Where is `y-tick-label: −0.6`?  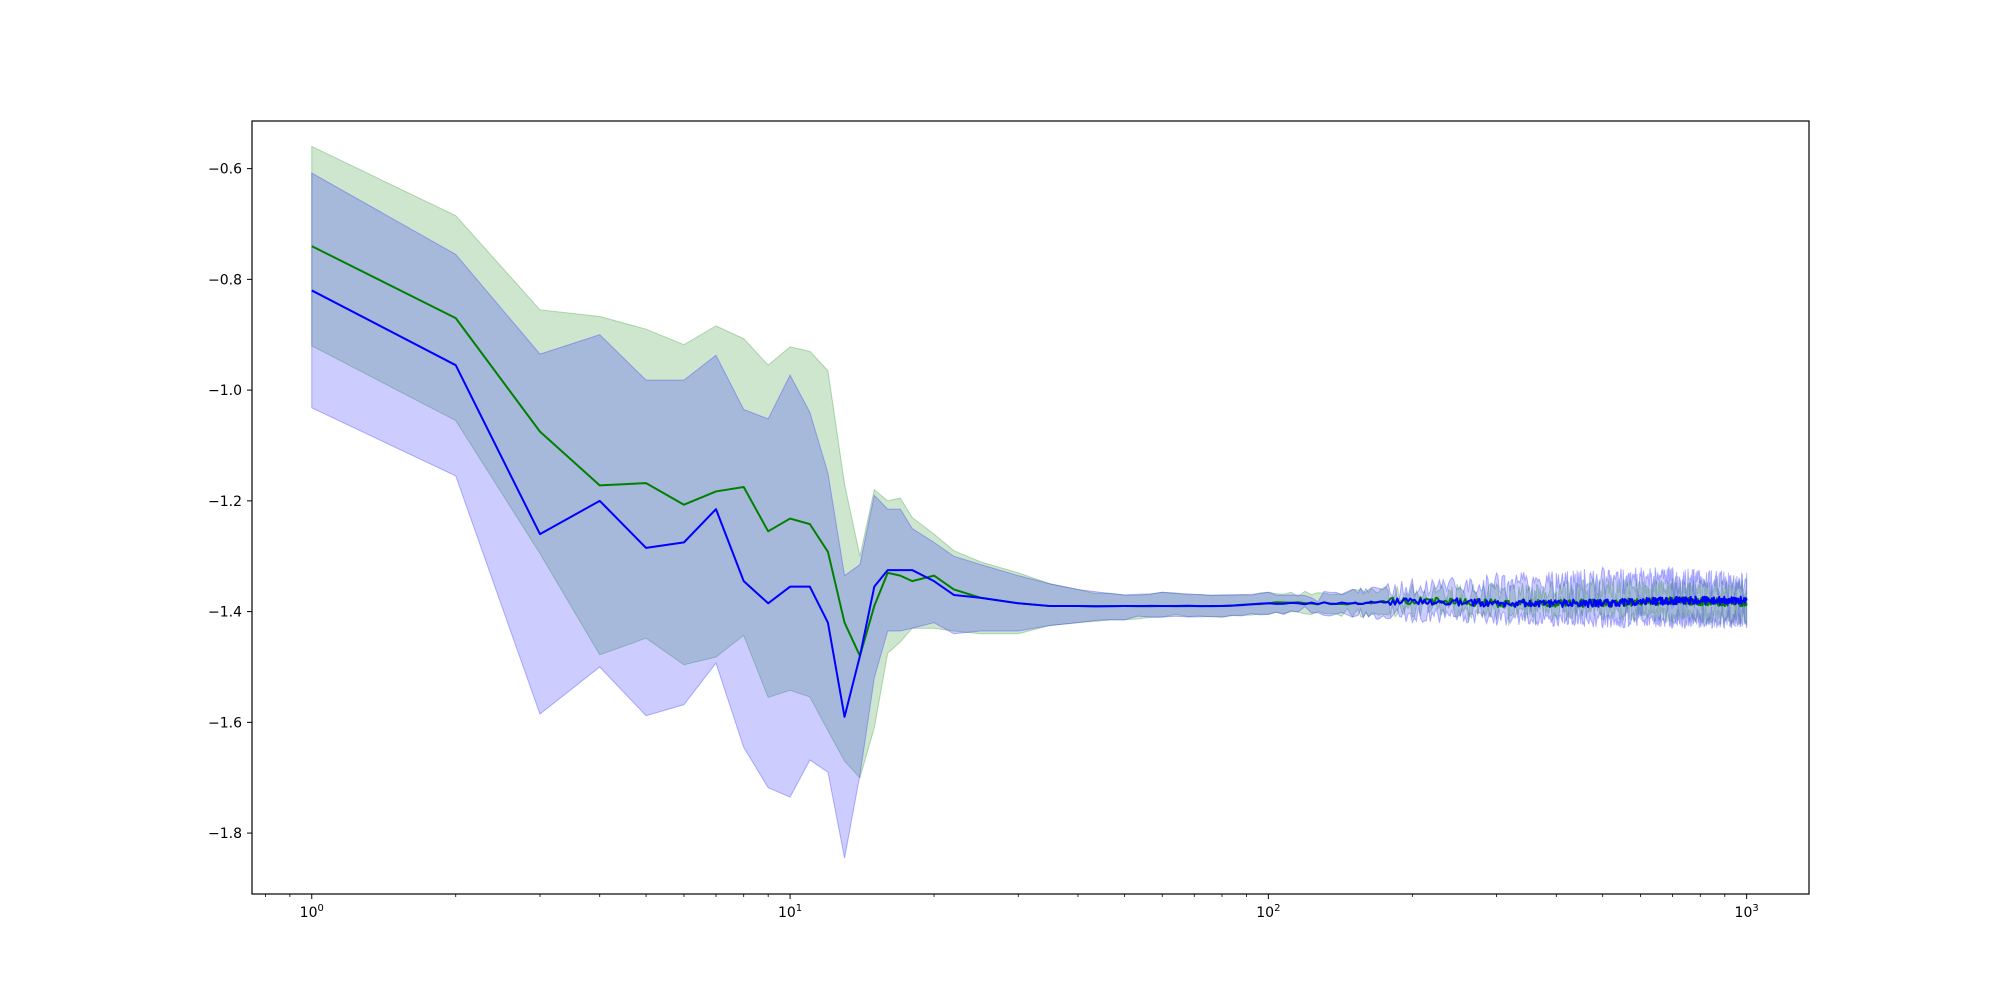
y-tick-label: −0.6 is located at coordinates (225, 170).